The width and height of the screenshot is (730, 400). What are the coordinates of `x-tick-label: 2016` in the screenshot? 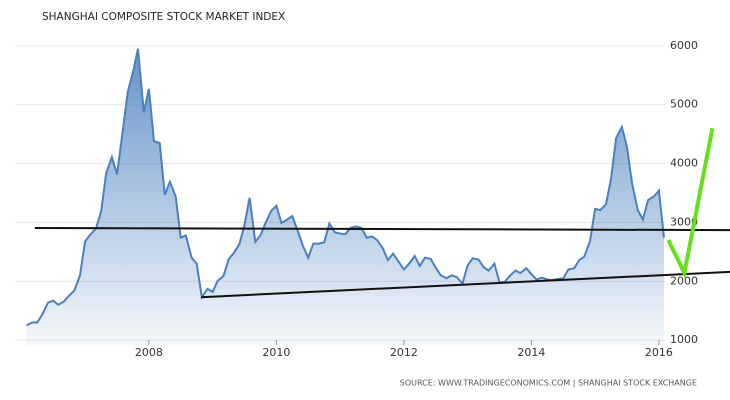 It's located at (659, 352).